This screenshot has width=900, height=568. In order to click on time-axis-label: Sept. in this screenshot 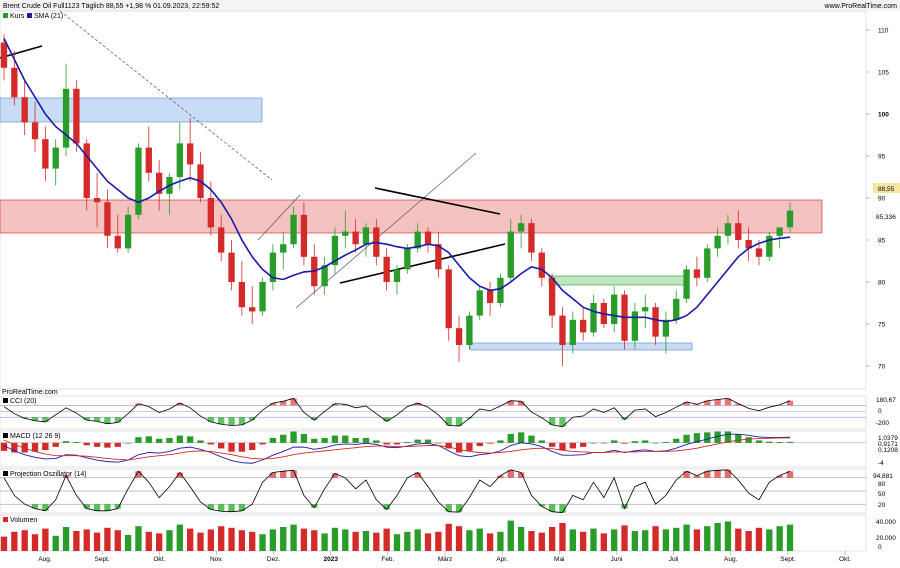, I will do `click(787, 559)`.